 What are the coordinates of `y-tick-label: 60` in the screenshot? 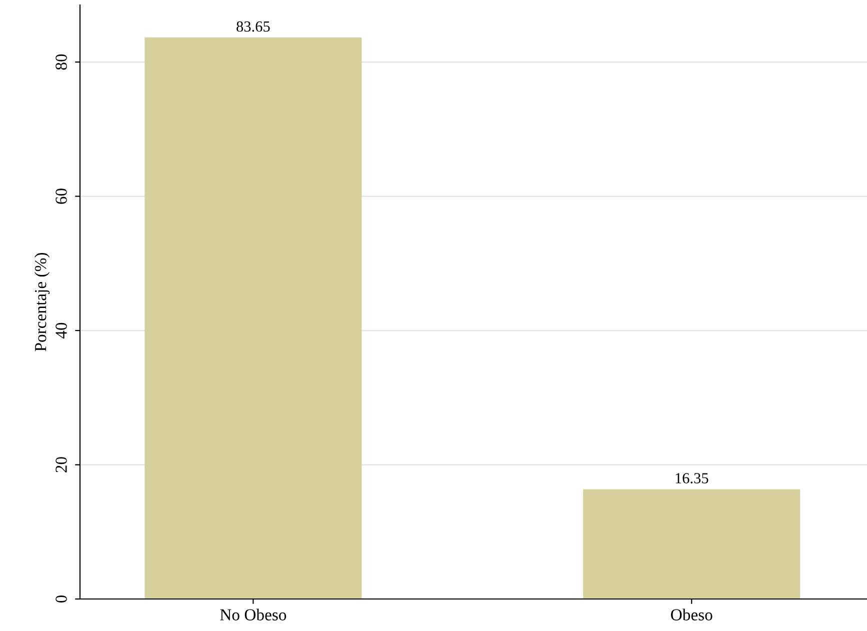 It's located at (61, 196).